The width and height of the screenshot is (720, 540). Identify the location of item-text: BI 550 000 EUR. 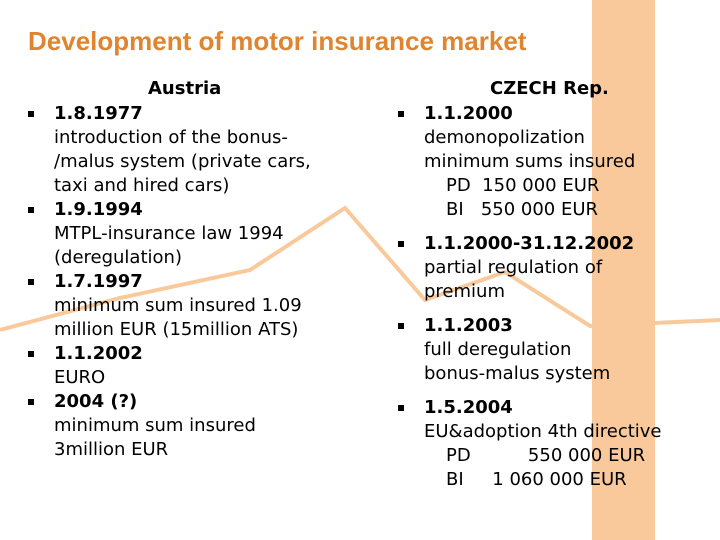
(522, 209).